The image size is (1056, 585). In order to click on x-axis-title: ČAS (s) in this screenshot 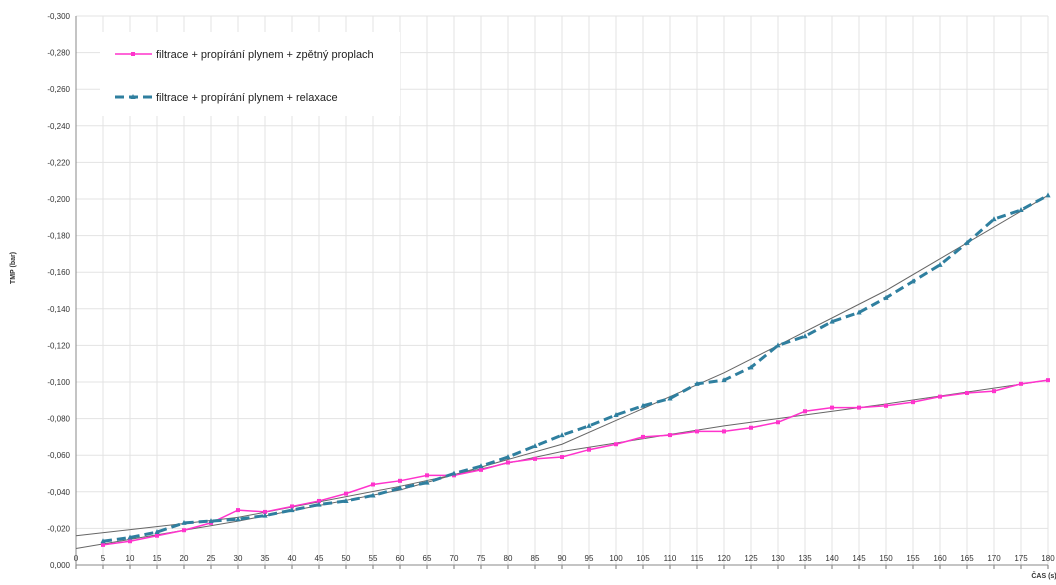, I will do `click(1043, 575)`.